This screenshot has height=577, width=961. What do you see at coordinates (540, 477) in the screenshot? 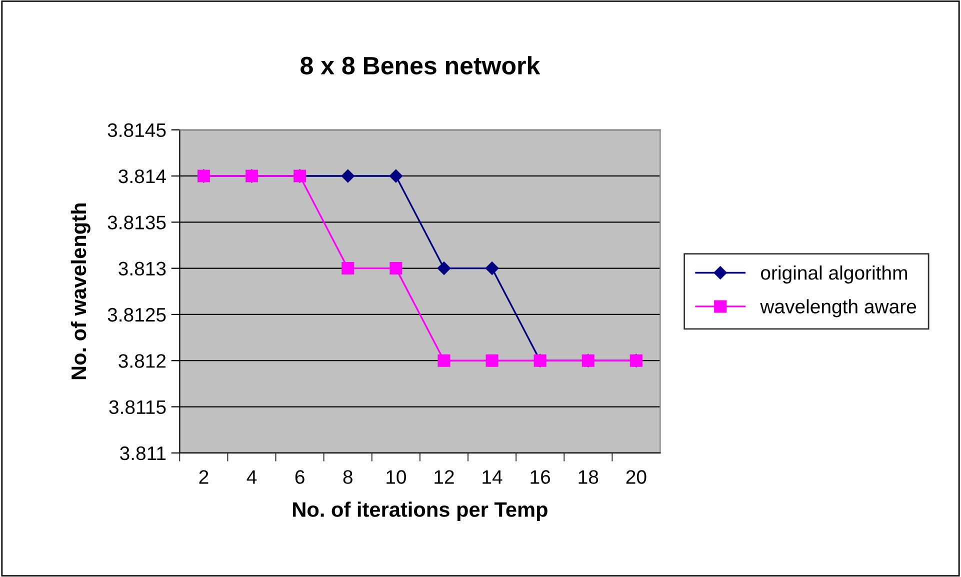
I see `x-tick-label: 16` at bounding box center [540, 477].